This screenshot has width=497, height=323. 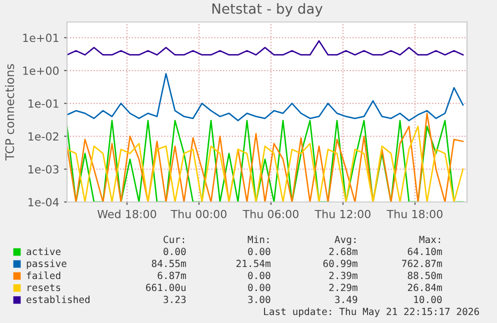 What do you see at coordinates (343, 276) in the screenshot?
I see `text: 2.39m` at bounding box center [343, 276].